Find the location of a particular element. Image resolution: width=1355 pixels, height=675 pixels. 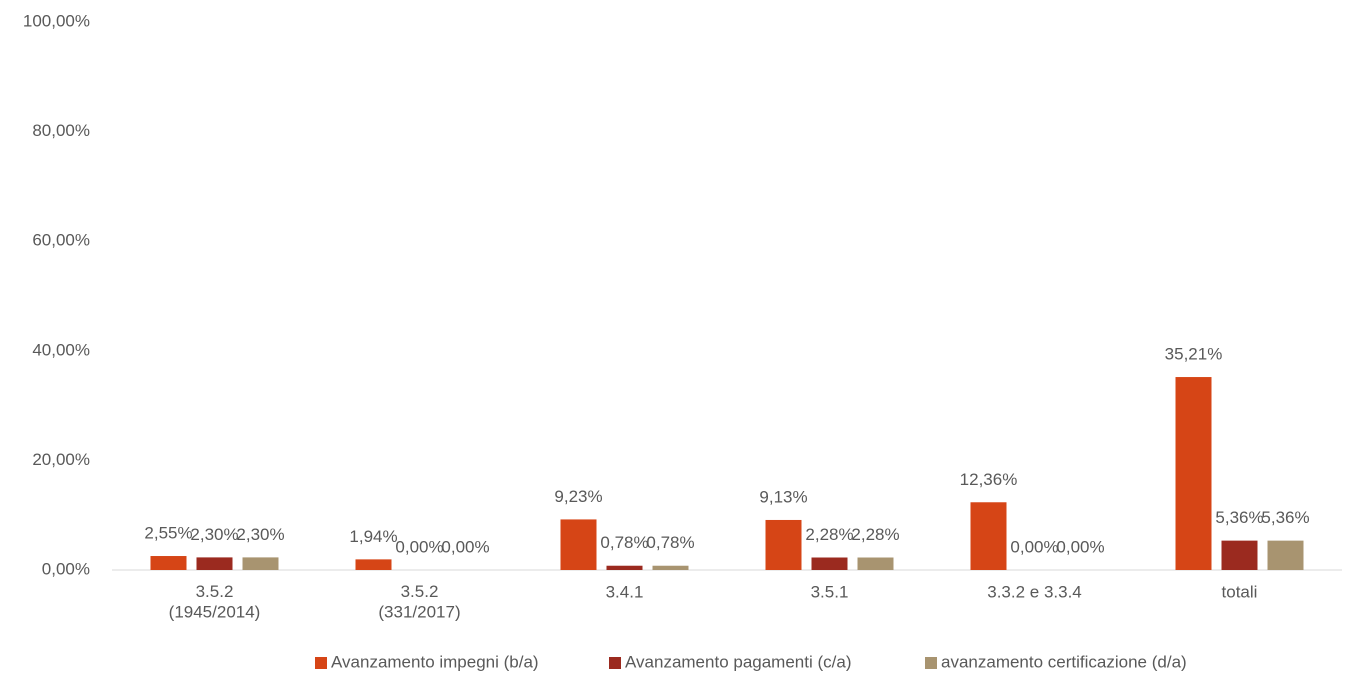

data-label: 12,36% is located at coordinates (989, 479).